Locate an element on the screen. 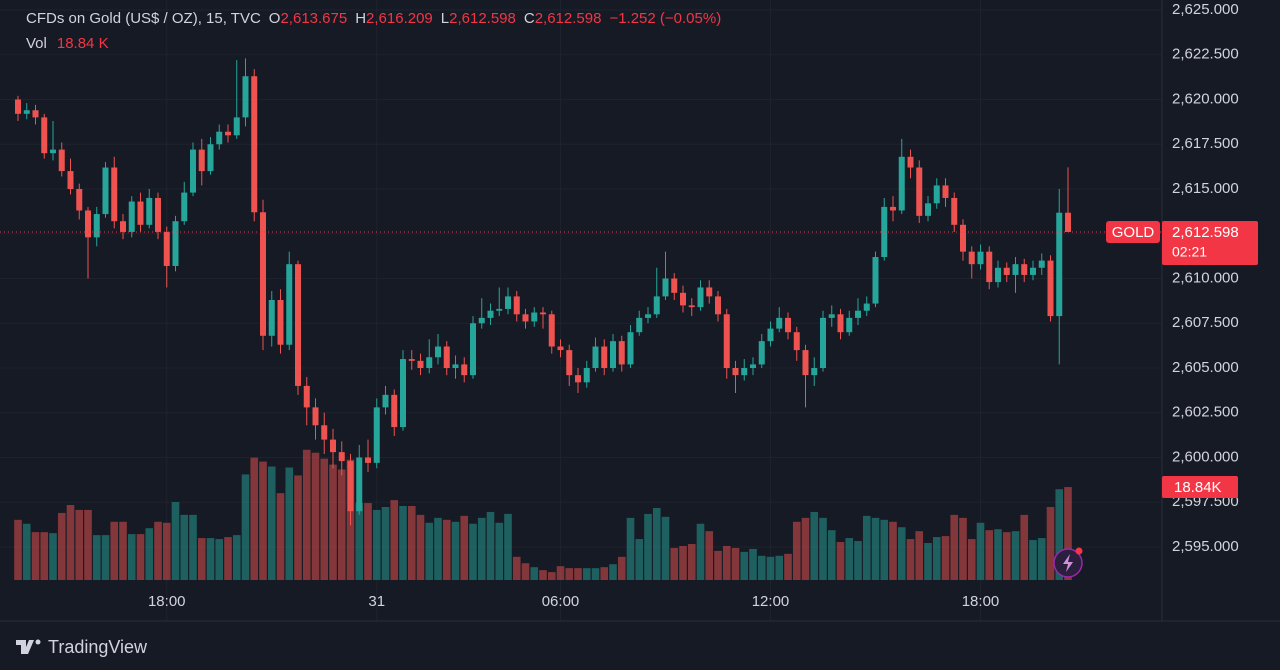 The width and height of the screenshot is (1280, 670). x-tick-label: 18:00 is located at coordinates (167, 601).